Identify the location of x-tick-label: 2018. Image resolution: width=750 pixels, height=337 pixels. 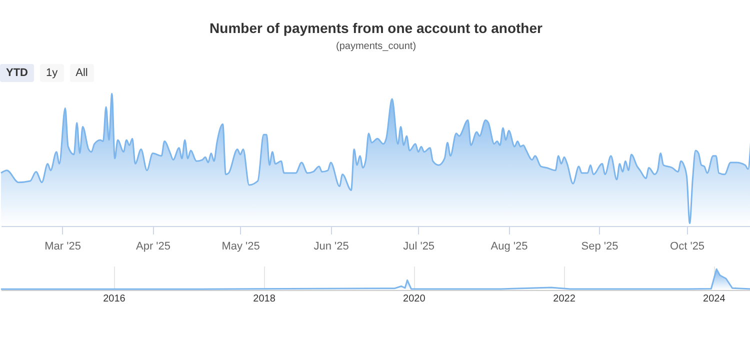
(264, 299).